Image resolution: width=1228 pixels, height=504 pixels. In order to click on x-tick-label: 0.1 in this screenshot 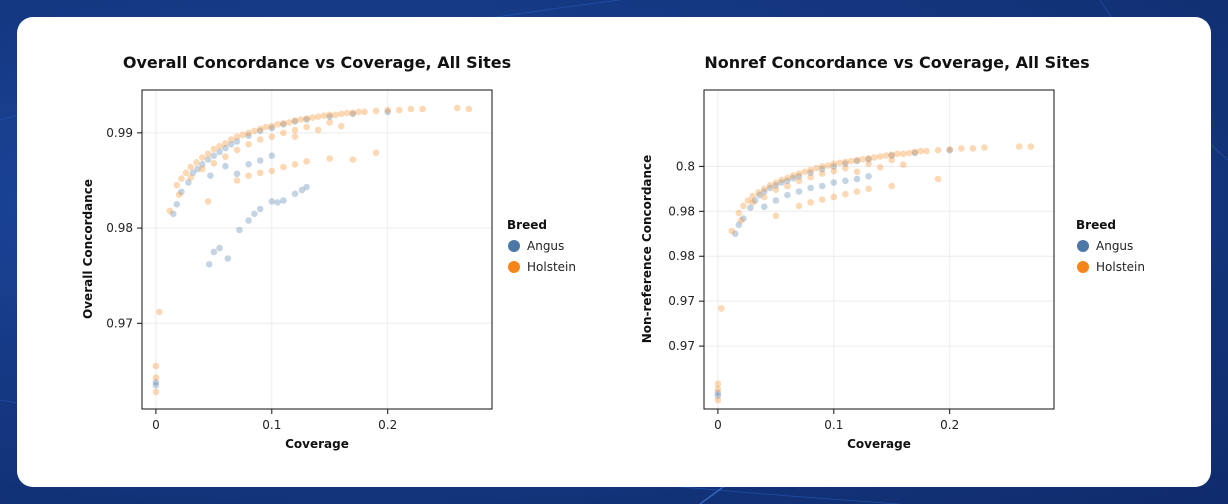, I will do `click(271, 425)`.